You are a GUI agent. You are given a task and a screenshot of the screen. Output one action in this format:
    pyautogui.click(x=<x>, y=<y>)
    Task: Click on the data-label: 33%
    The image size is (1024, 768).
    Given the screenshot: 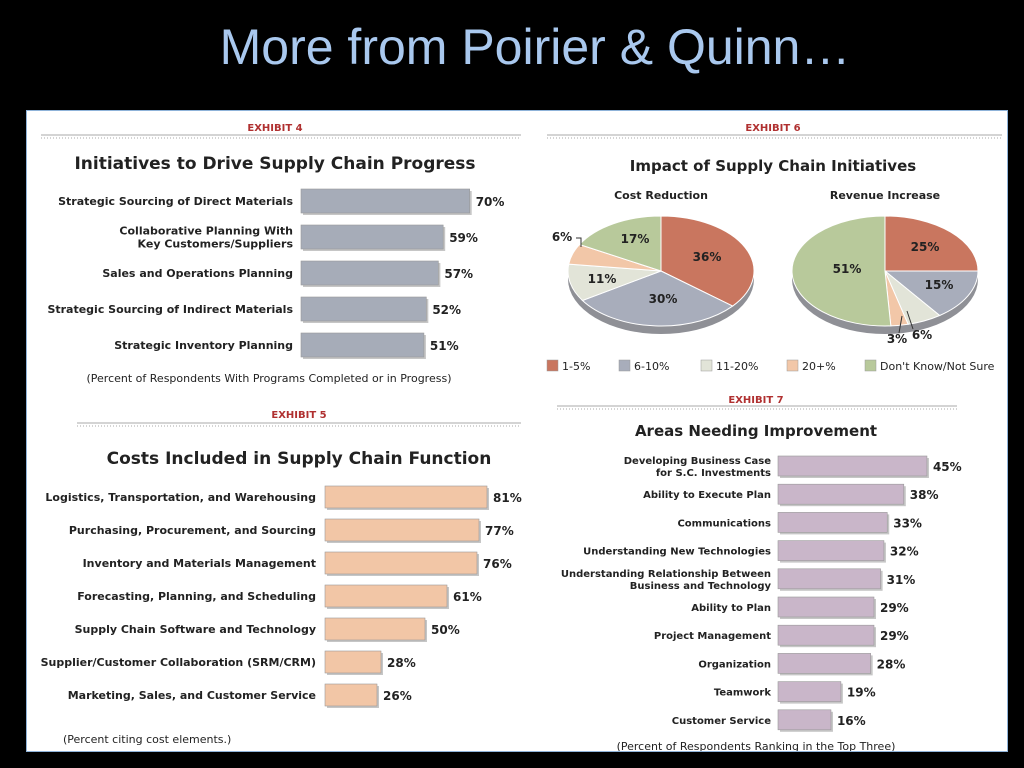 What is the action you would take?
    pyautogui.click(x=907, y=523)
    